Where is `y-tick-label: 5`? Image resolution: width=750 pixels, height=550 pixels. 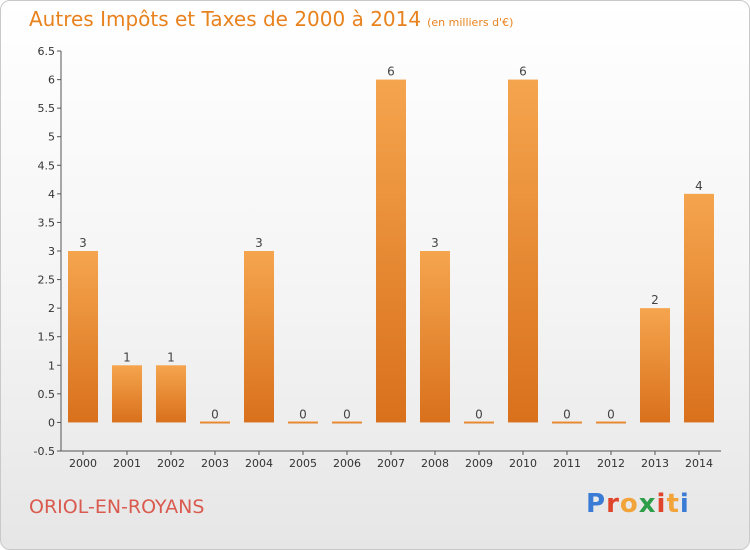 y-tick-label: 5 is located at coordinates (51, 137).